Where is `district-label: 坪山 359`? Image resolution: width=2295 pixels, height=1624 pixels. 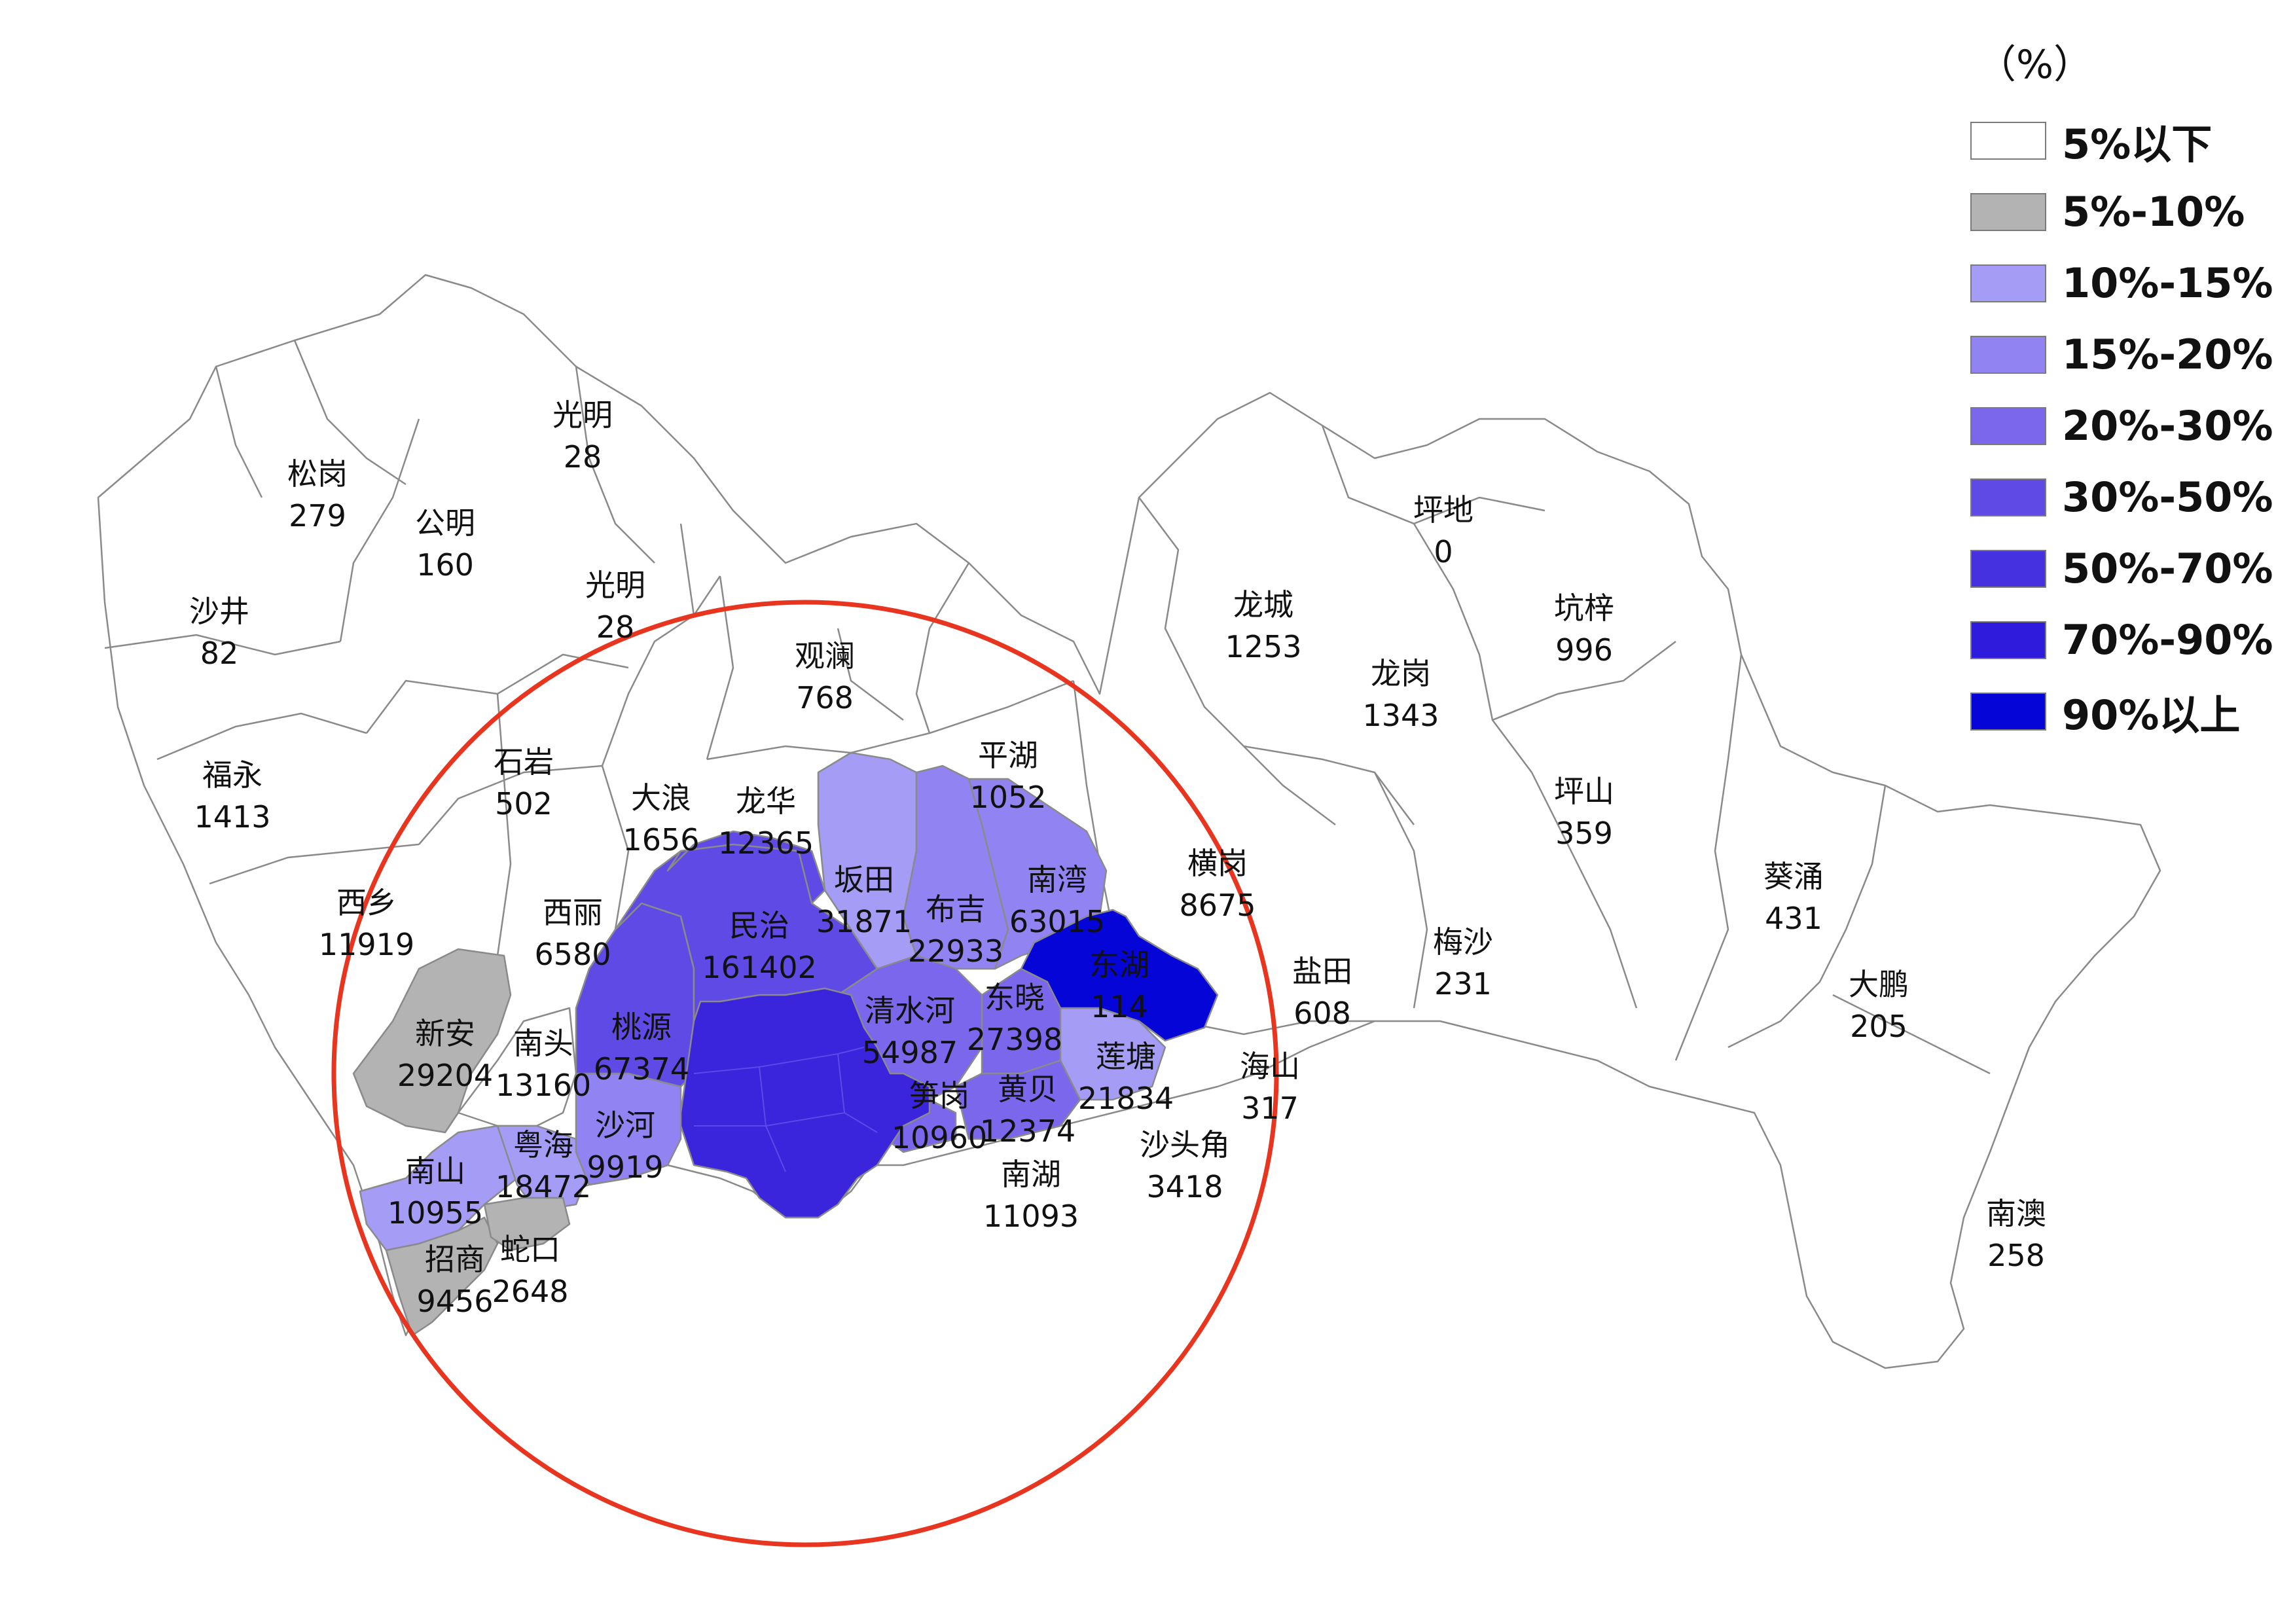
district-label: 坪山 359 is located at coordinates (1584, 813).